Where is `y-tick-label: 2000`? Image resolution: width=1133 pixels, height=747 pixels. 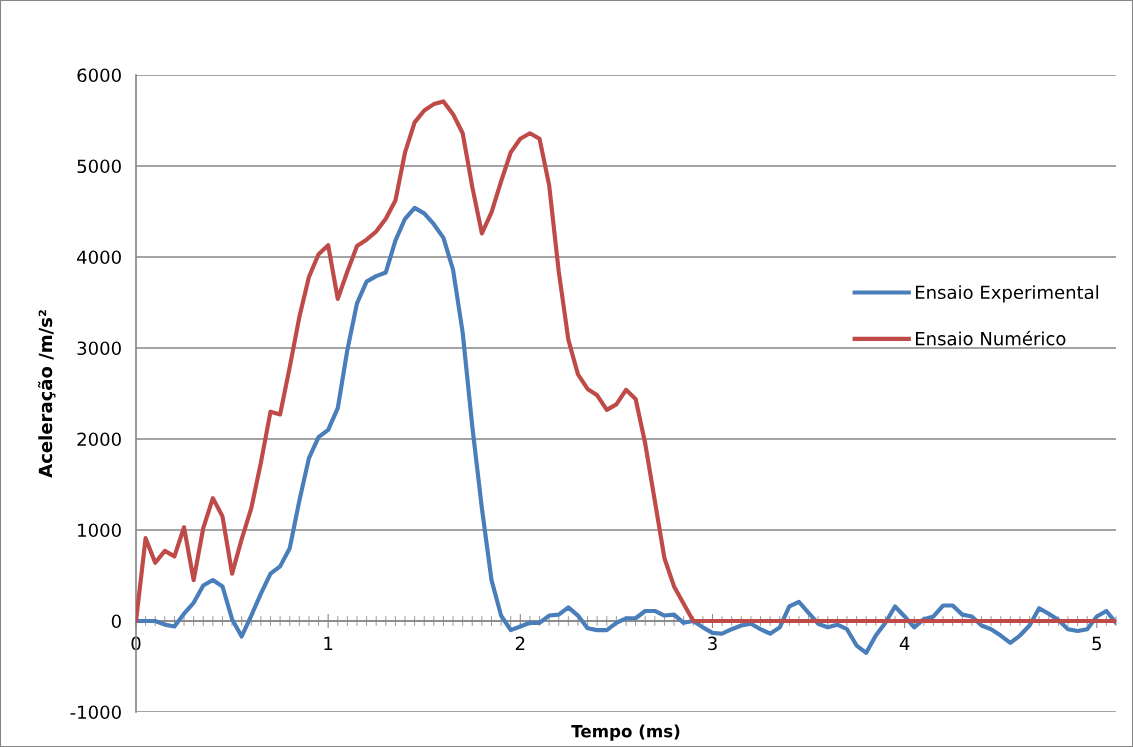 y-tick-label: 2000 is located at coordinates (99, 439).